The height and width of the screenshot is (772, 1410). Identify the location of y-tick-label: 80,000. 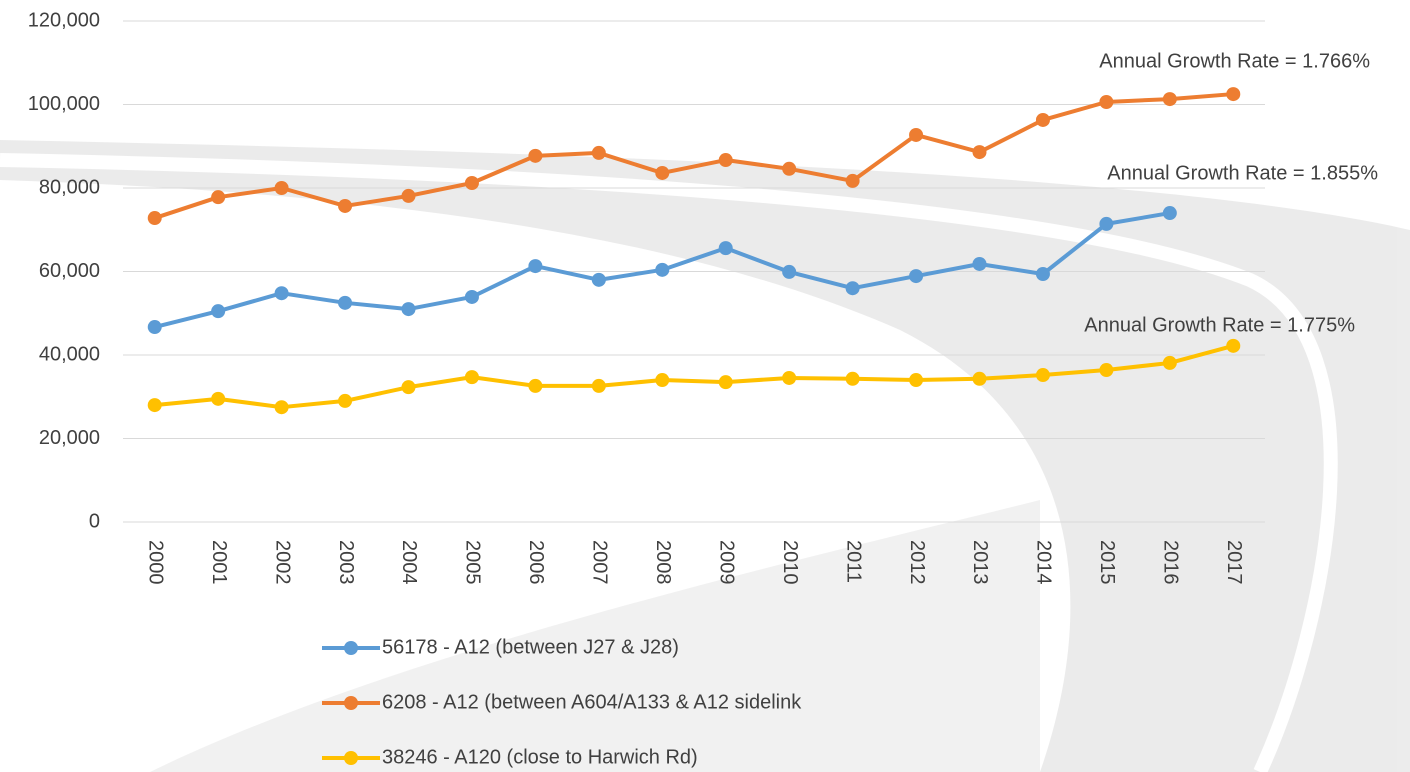
(69, 187).